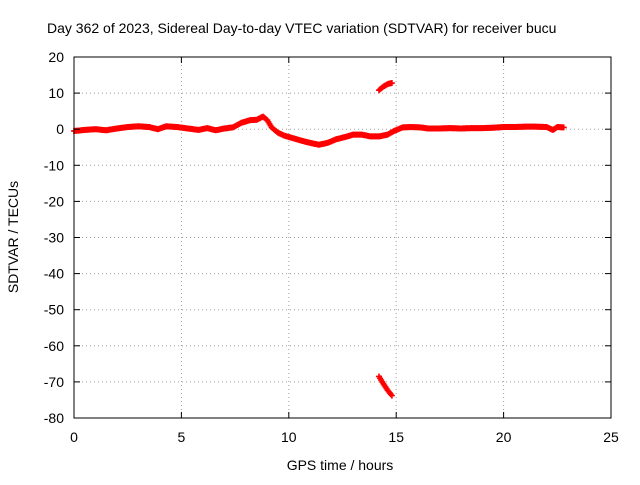  What do you see at coordinates (54, 346) in the screenshot?
I see `y-tick-label: -60` at bounding box center [54, 346].